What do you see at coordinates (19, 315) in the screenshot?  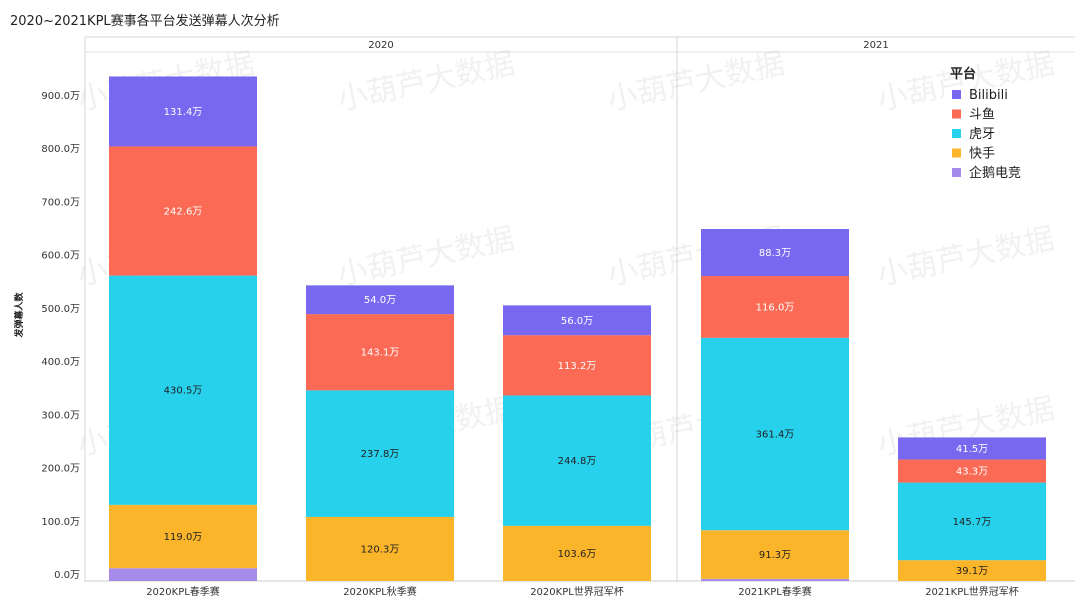 I see `y-axis-title: 发弹幕人数` at bounding box center [19, 315].